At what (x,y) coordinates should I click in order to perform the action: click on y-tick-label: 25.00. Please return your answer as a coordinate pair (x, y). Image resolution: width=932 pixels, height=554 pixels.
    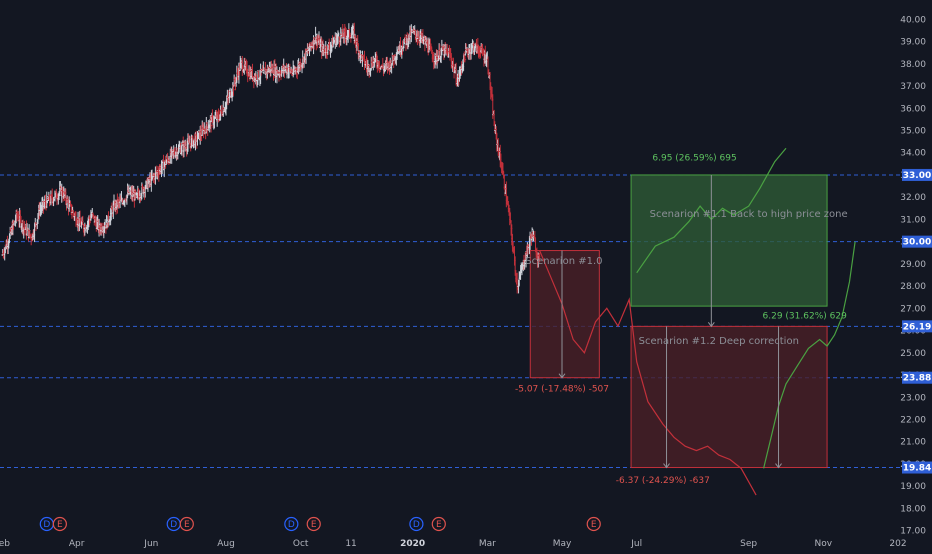
    Looking at the image, I should click on (913, 354).